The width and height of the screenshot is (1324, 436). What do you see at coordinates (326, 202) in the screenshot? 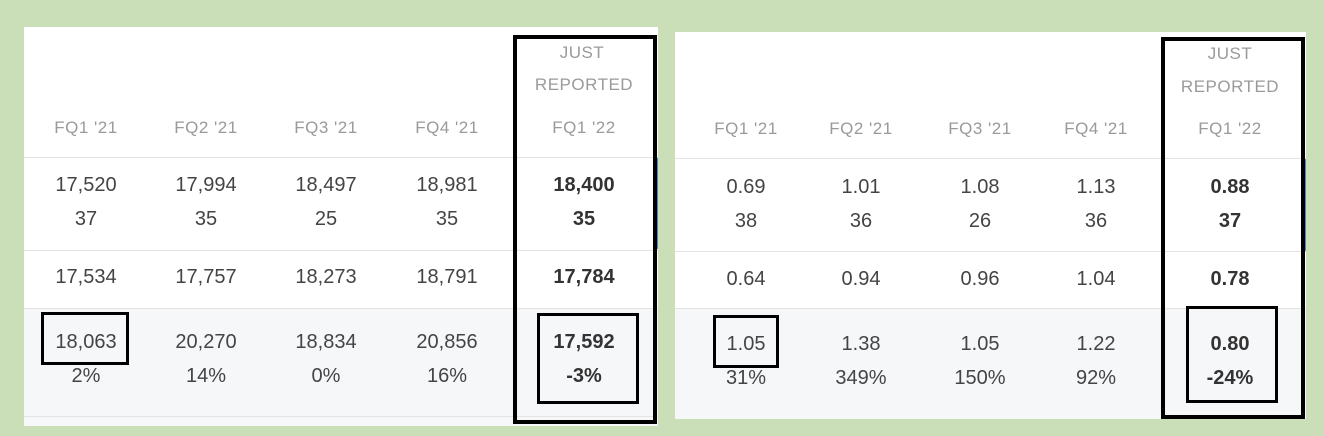
I see `estimate-cell: 18,497 25` at bounding box center [326, 202].